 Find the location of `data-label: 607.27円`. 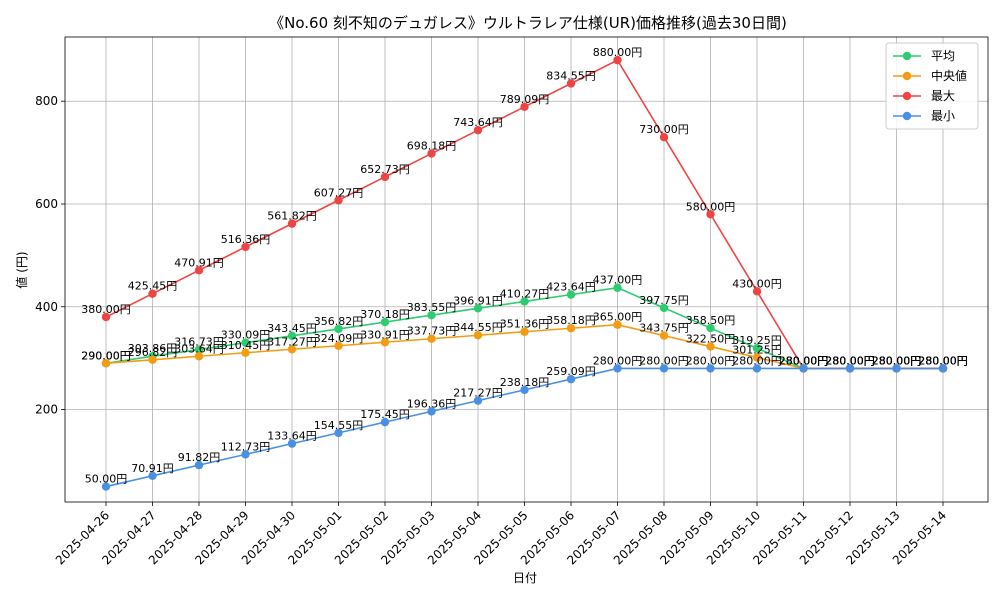

data-label: 607.27円 is located at coordinates (339, 192).